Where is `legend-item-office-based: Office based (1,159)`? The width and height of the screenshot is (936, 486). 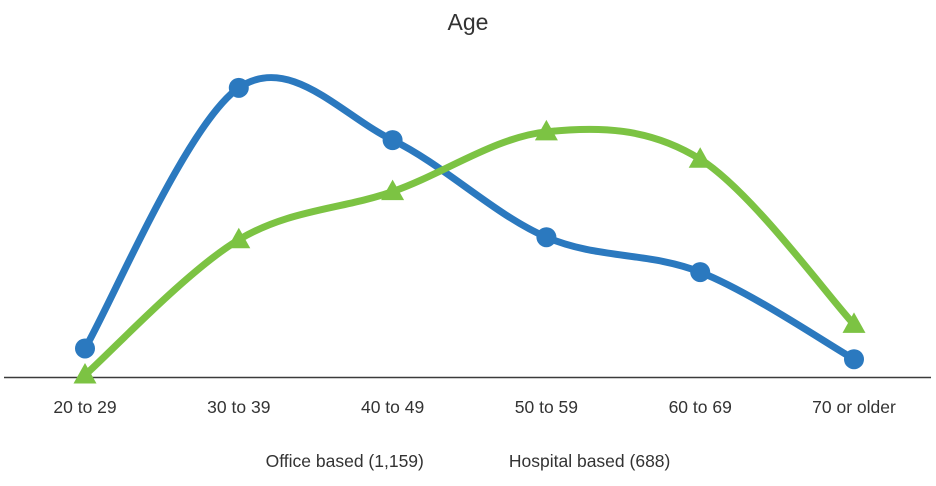 legend-item-office-based: Office based (1,159) is located at coordinates (344, 461).